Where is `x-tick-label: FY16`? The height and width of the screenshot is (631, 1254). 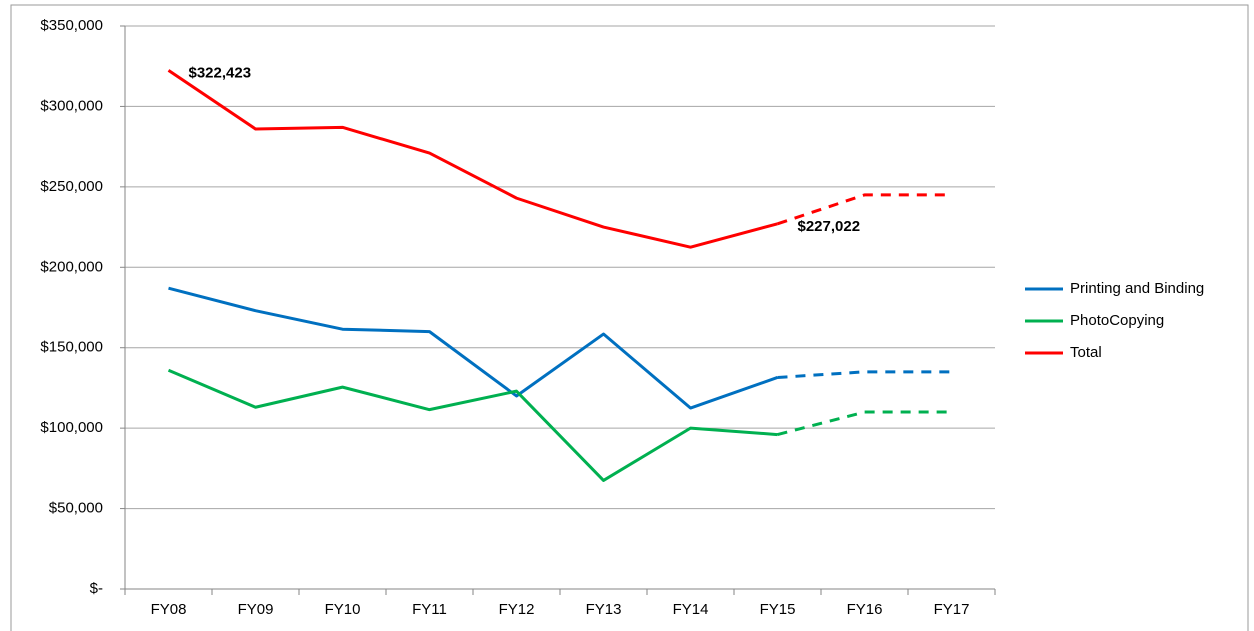
x-tick-label: FY16 is located at coordinates (865, 609).